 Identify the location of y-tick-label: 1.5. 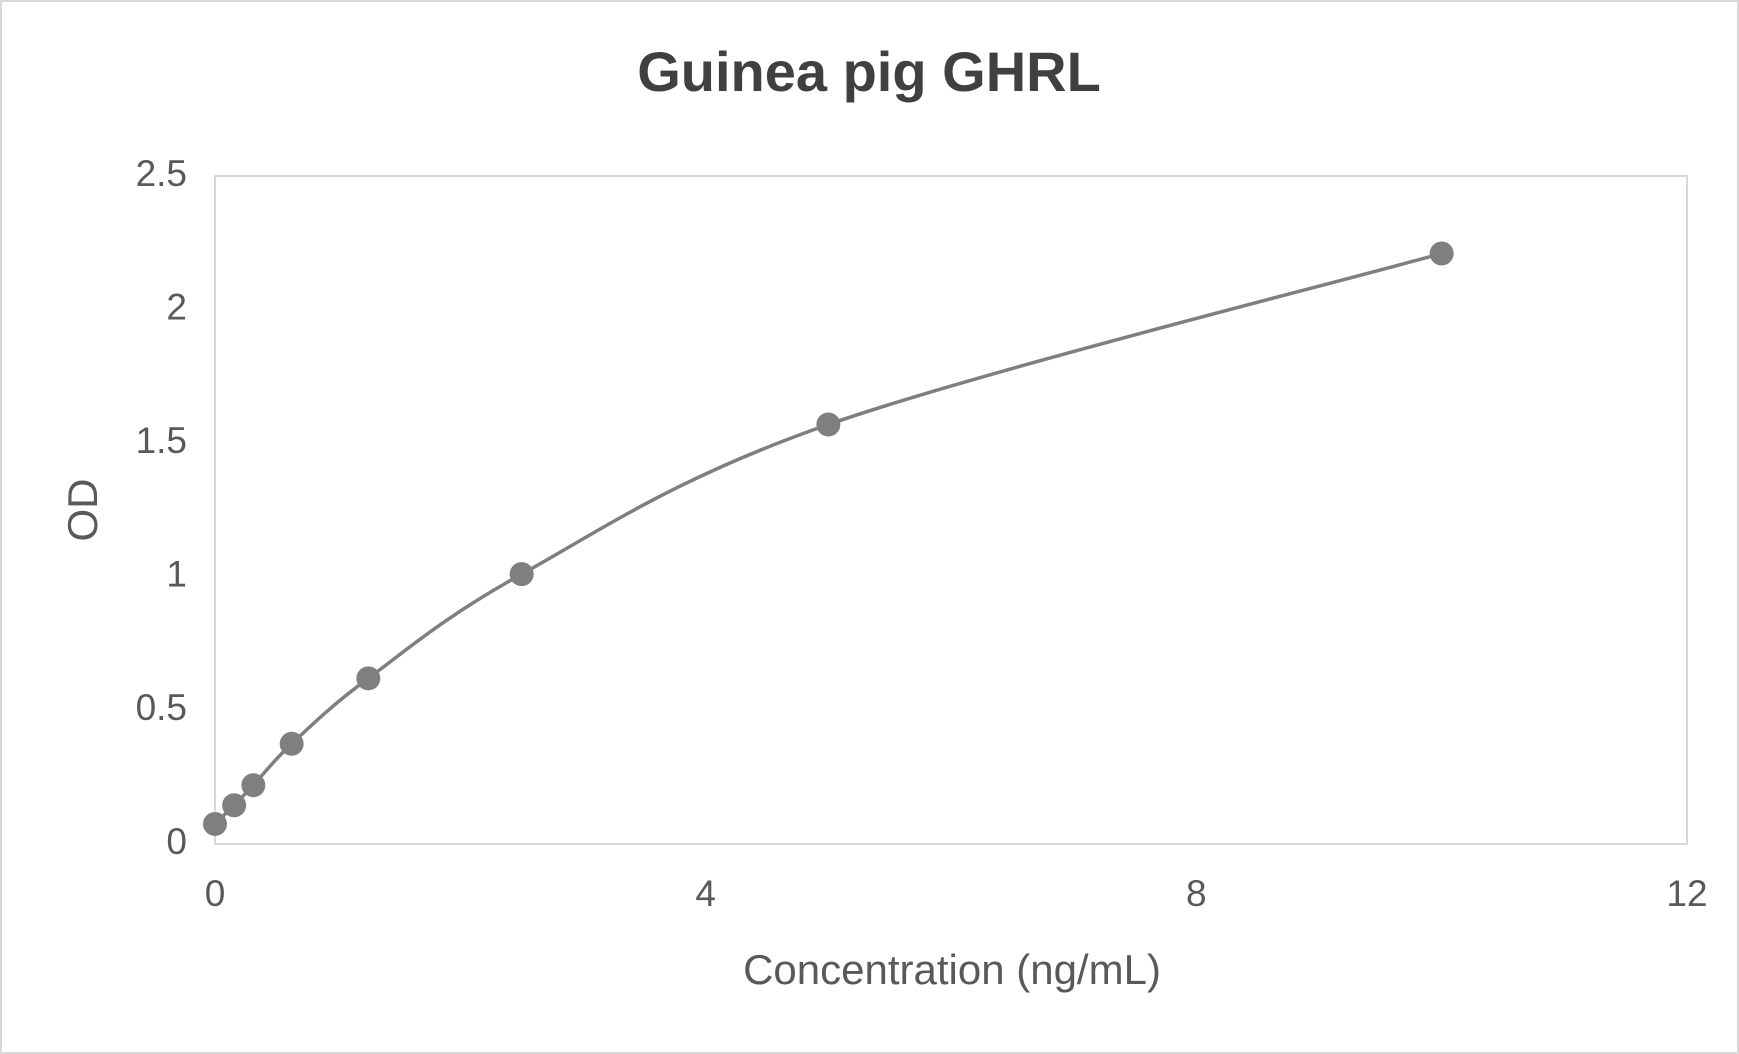
(161, 440).